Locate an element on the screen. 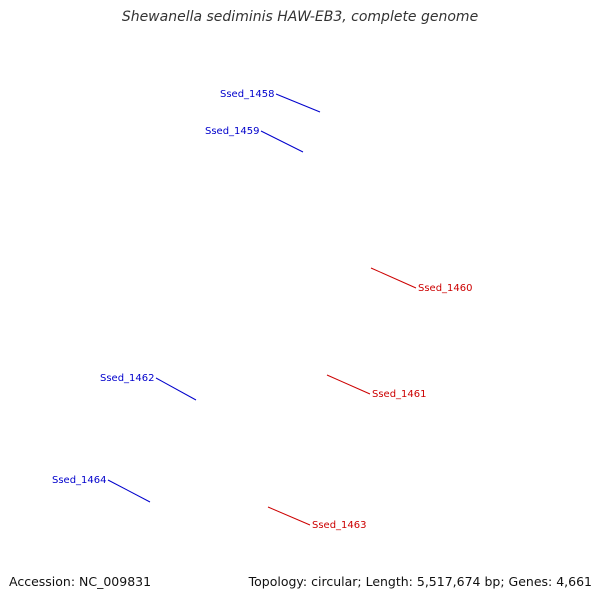 The height and width of the screenshot is (600, 600). gene-label: Ssed_1464 is located at coordinates (79, 480).